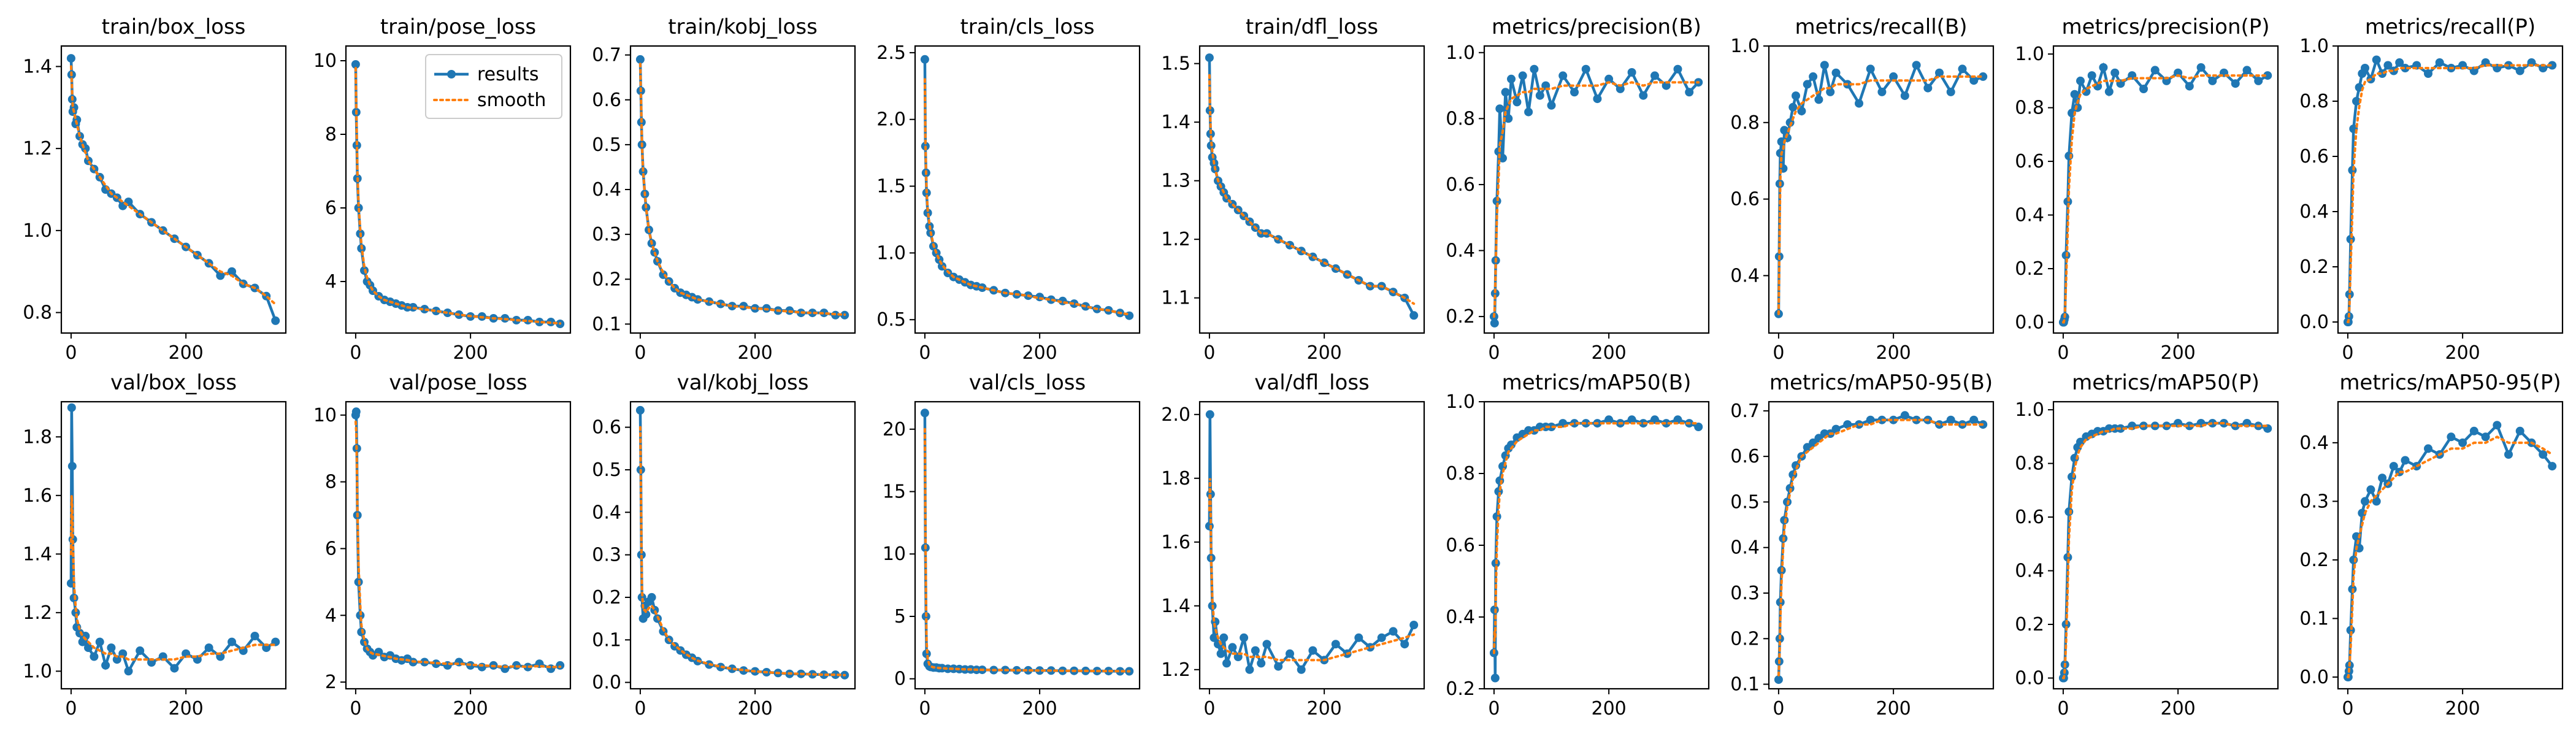 Image resolution: width=2576 pixels, height=736 pixels. What do you see at coordinates (442, 544) in the screenshot?
I see `chart-panel-val-pose-loss: val/pose_loss 2 4 6 8 10 0 200` at bounding box center [442, 544].